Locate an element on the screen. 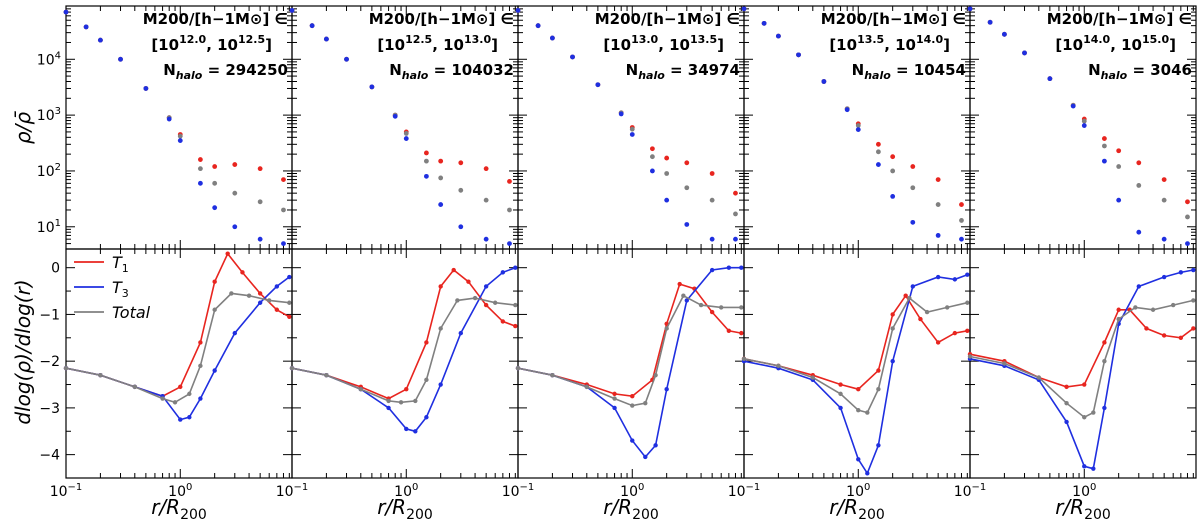 The height and width of the screenshot is (523, 1200). legend: T1 T3 Total is located at coordinates (112, 287).